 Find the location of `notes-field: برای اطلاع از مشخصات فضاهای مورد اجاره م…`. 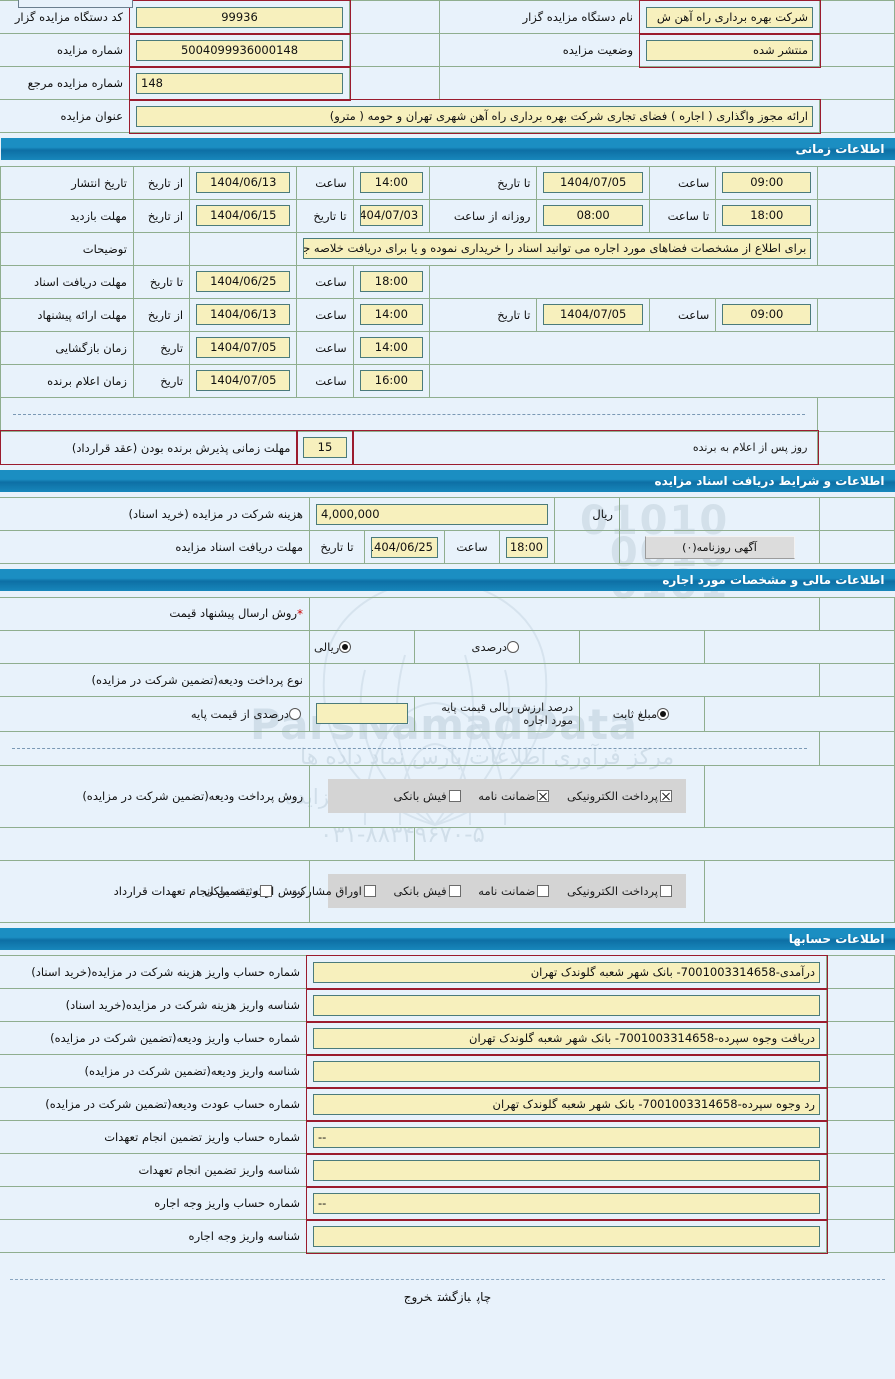

notes-field: برای اطلاع از مشخصات فضاهای مورد اجاره م… is located at coordinates (557, 248).